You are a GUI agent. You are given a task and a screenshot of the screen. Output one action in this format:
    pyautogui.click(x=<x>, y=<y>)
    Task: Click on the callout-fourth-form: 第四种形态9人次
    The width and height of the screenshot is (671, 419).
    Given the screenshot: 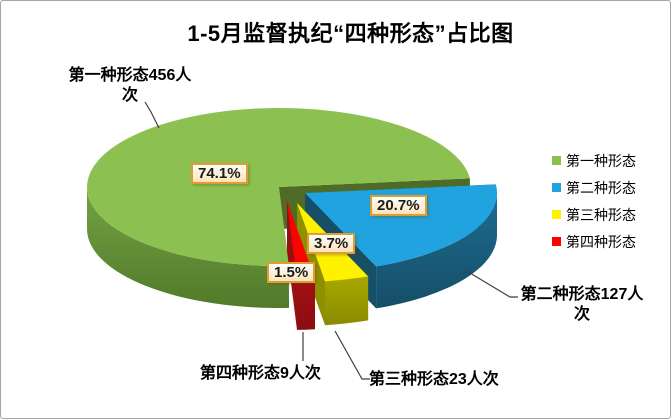 What is the action you would take?
    pyautogui.click(x=260, y=373)
    